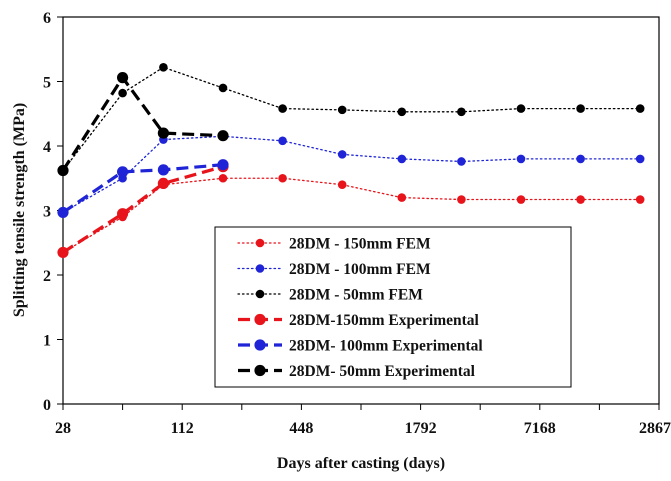 This screenshot has width=671, height=481. I want to click on y-tick-label: 5, so click(47, 83).